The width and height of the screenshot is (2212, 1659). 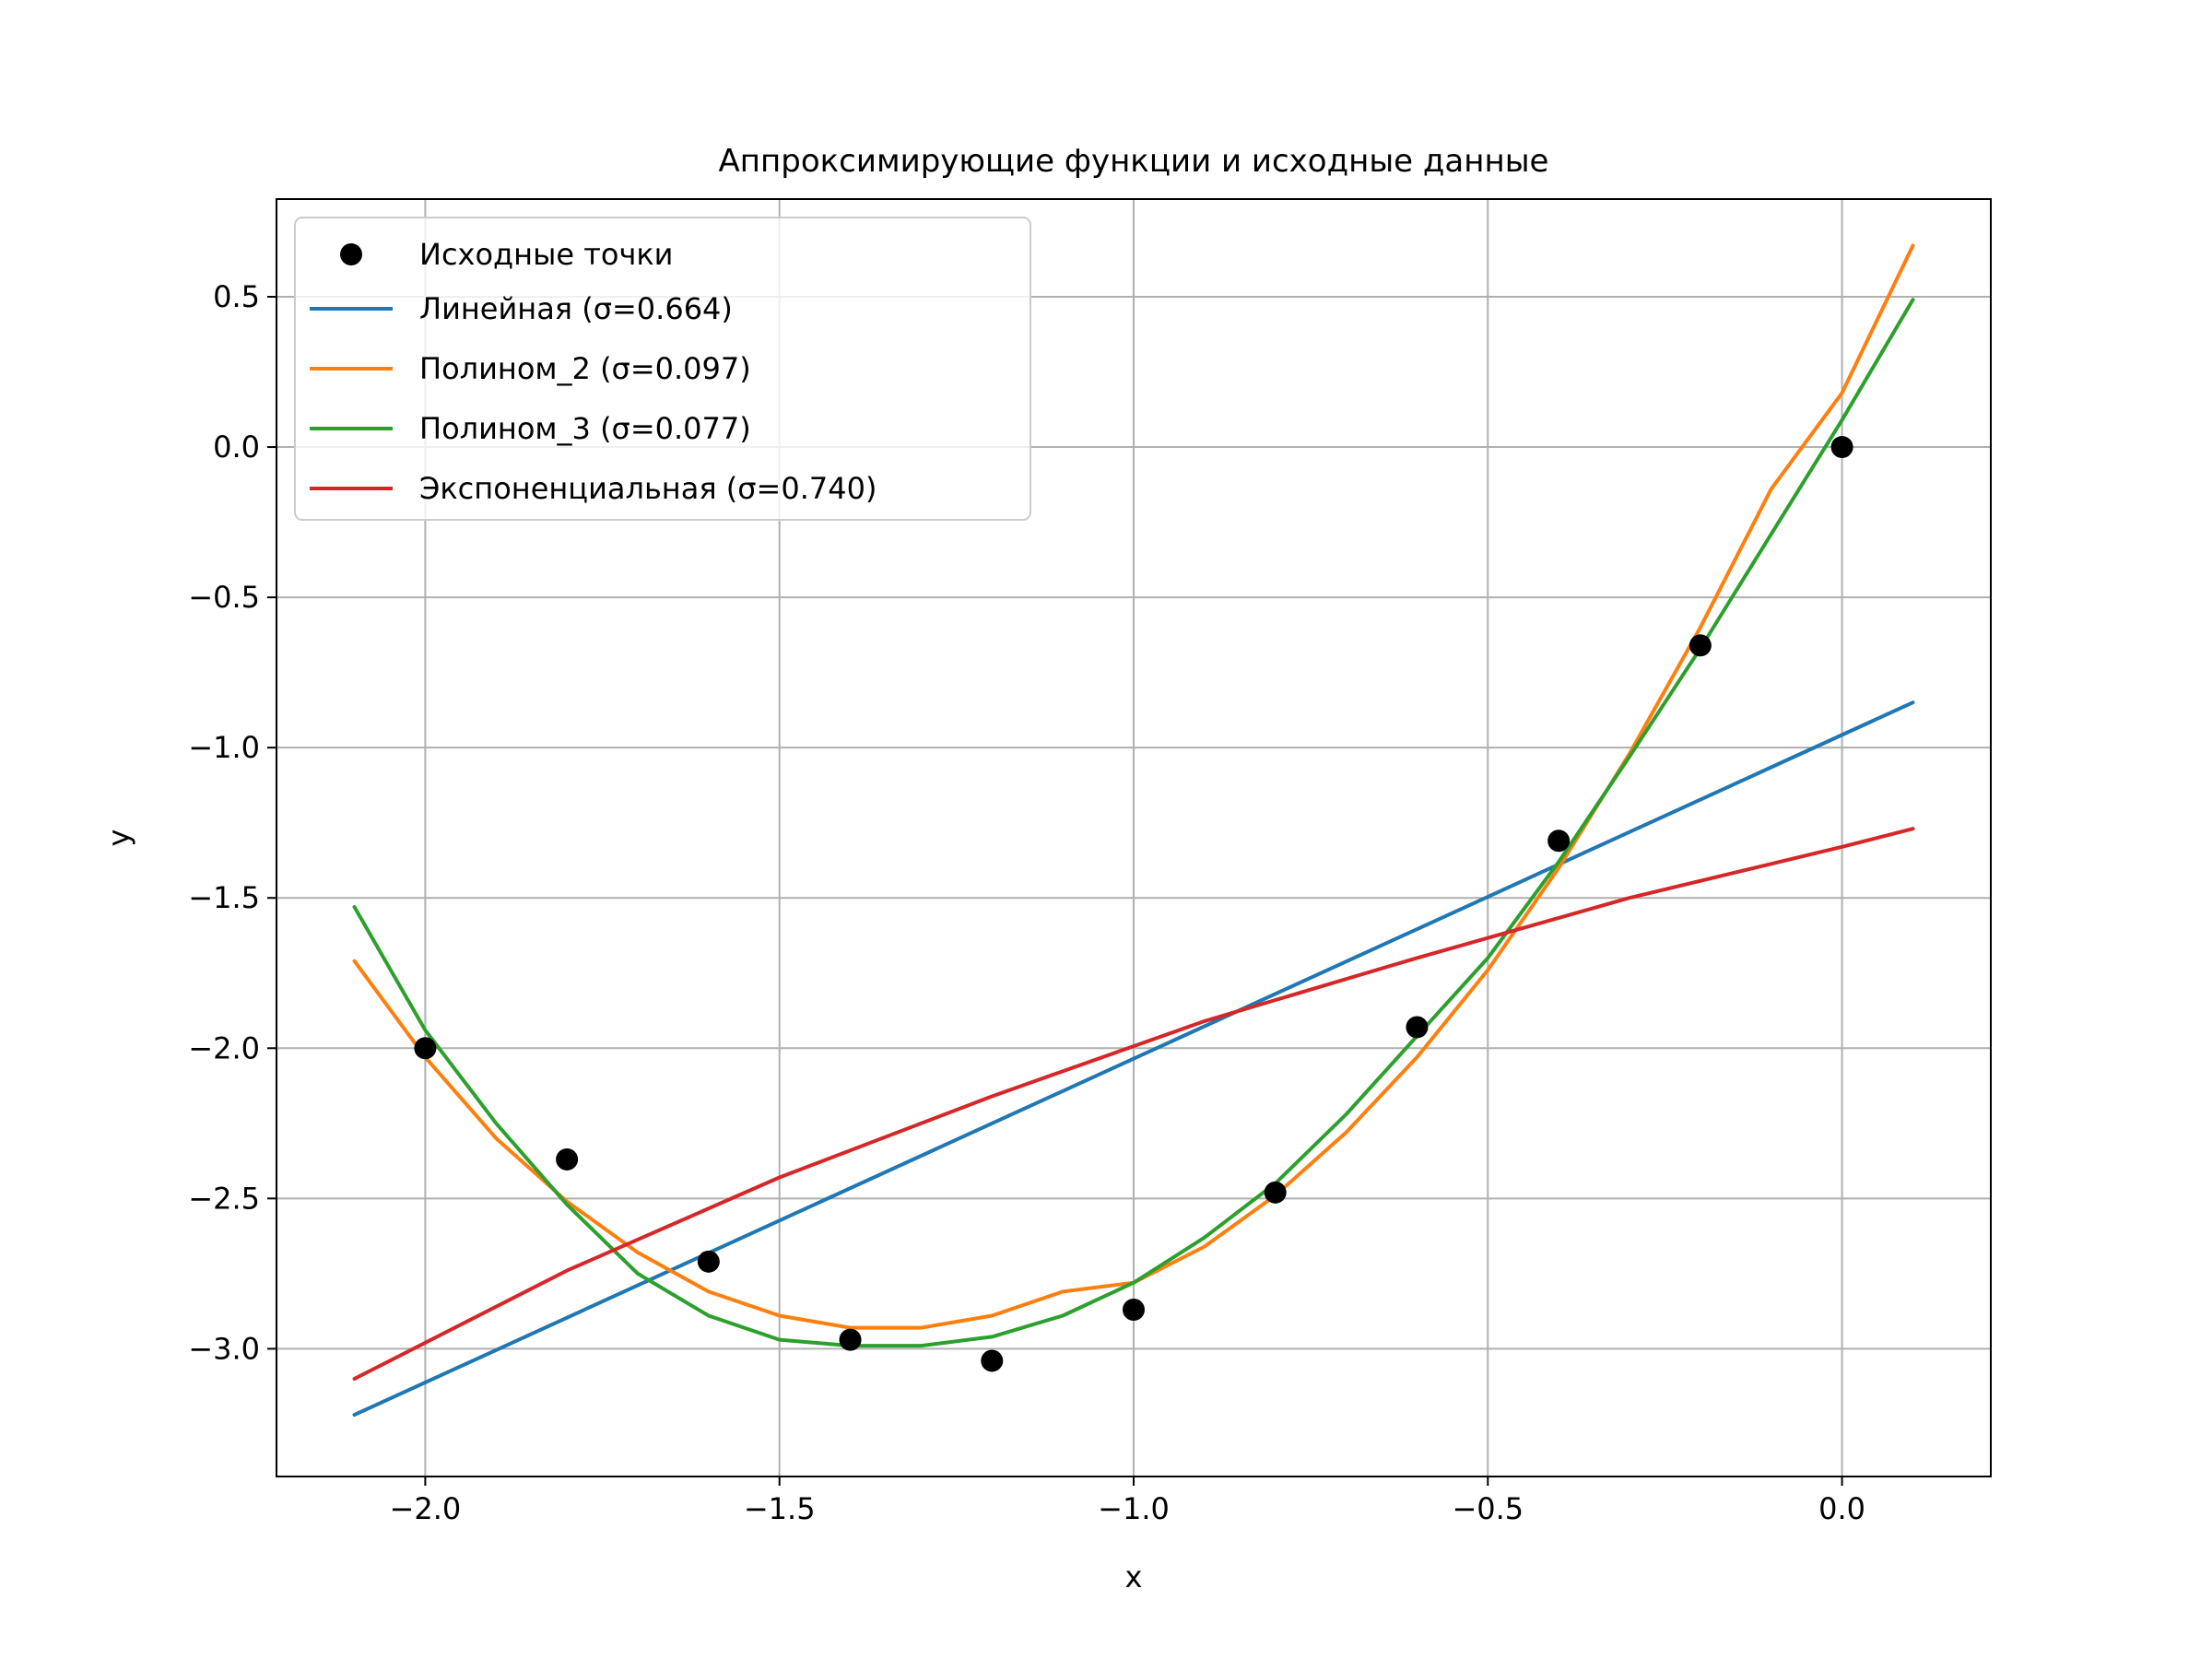 I want to click on y-tick-label: −0.5, so click(x=224, y=597).